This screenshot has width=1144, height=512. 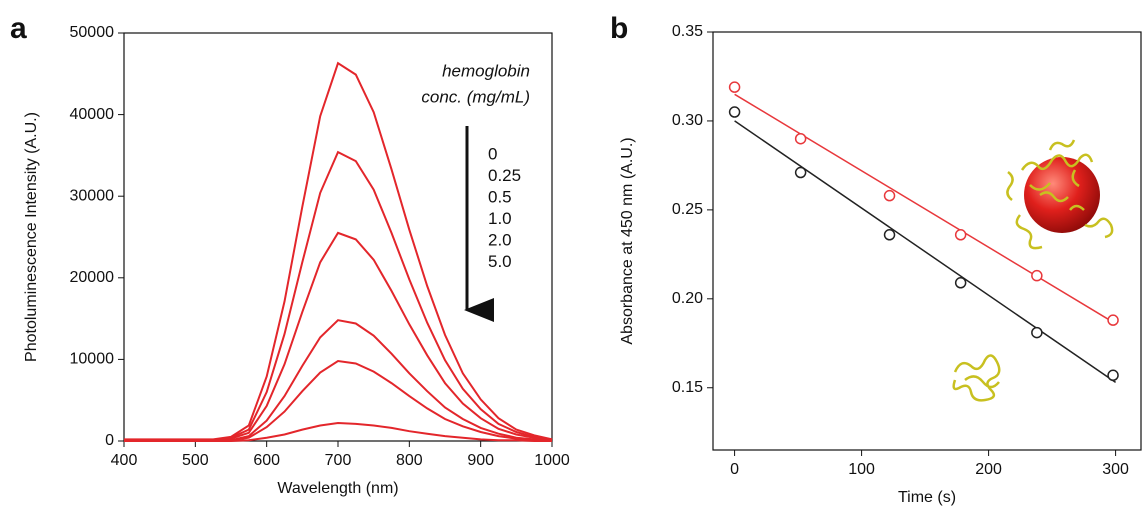 What do you see at coordinates (475, 96) in the screenshot?
I see `annotation: conc. (mg/mL)` at bounding box center [475, 96].